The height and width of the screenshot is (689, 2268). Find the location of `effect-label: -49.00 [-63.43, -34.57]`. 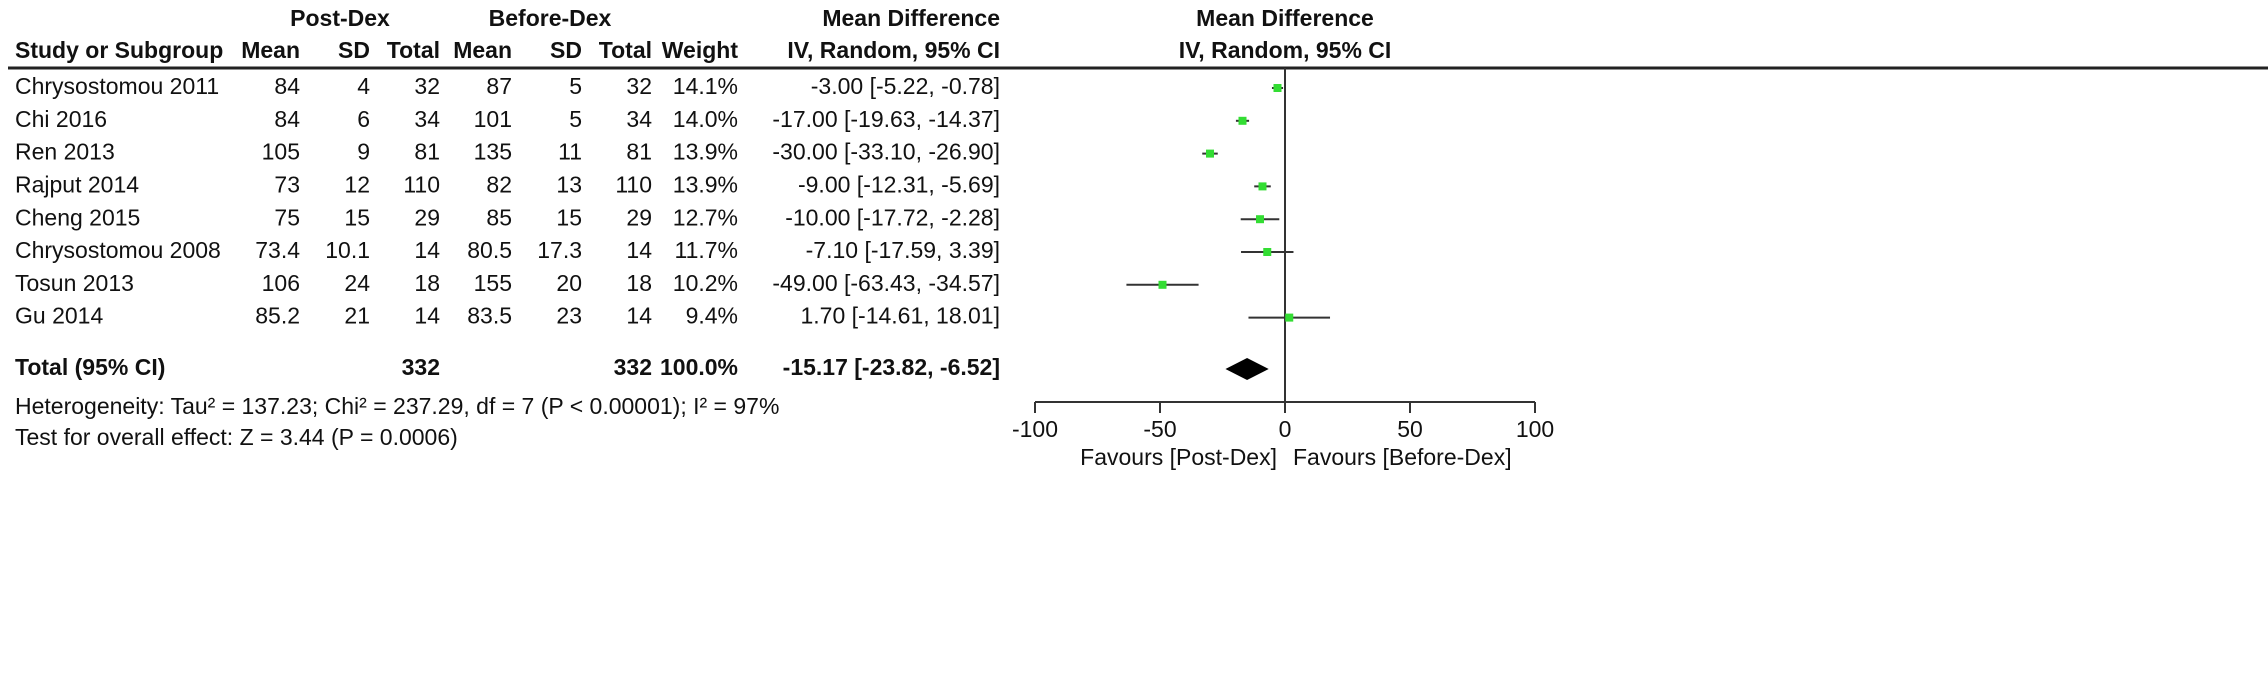

effect-label: -49.00 [-63.43, -34.57] is located at coordinates (886, 283).